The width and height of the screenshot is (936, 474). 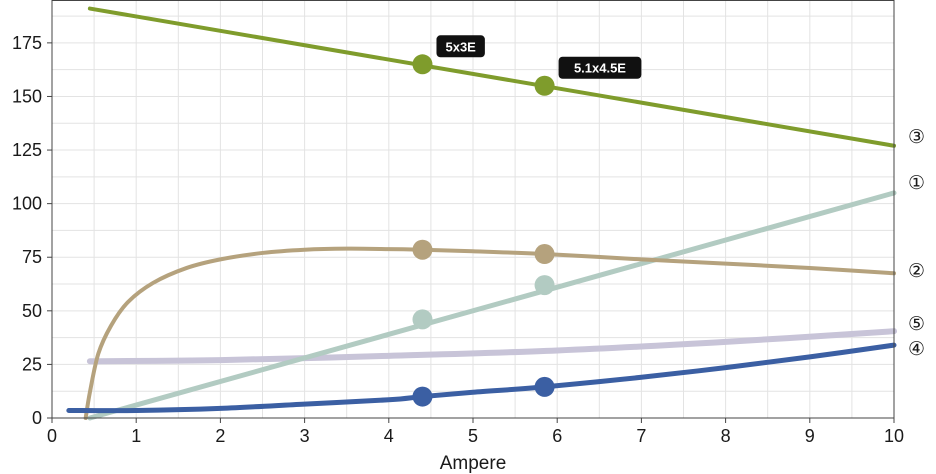 I want to click on y-tick-label: 25, so click(x=32, y=364).